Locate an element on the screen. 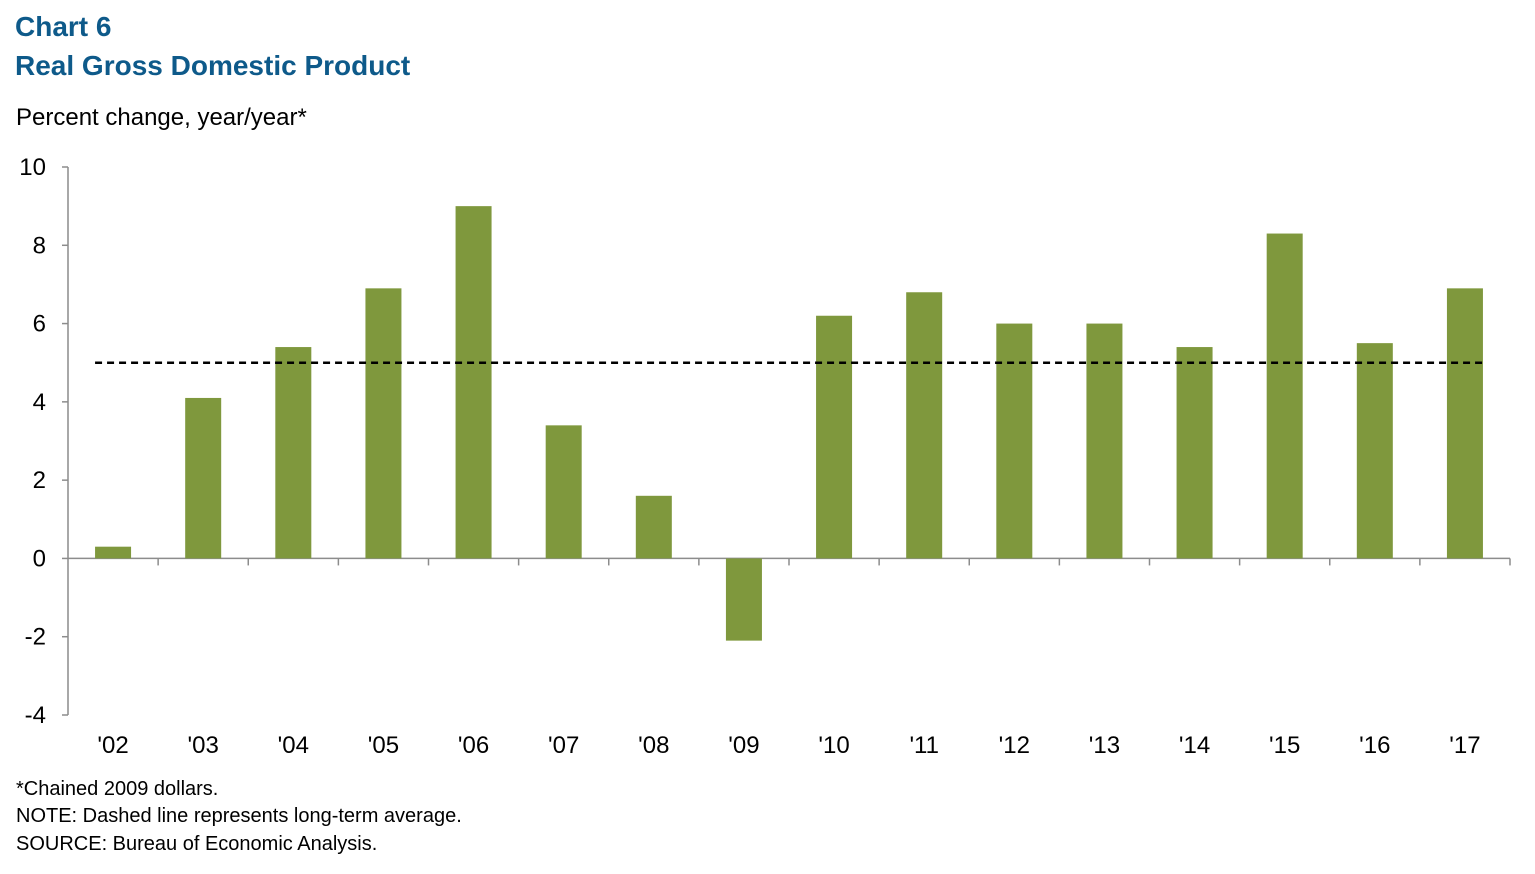  y-tick-label: -2 is located at coordinates (35, 637).